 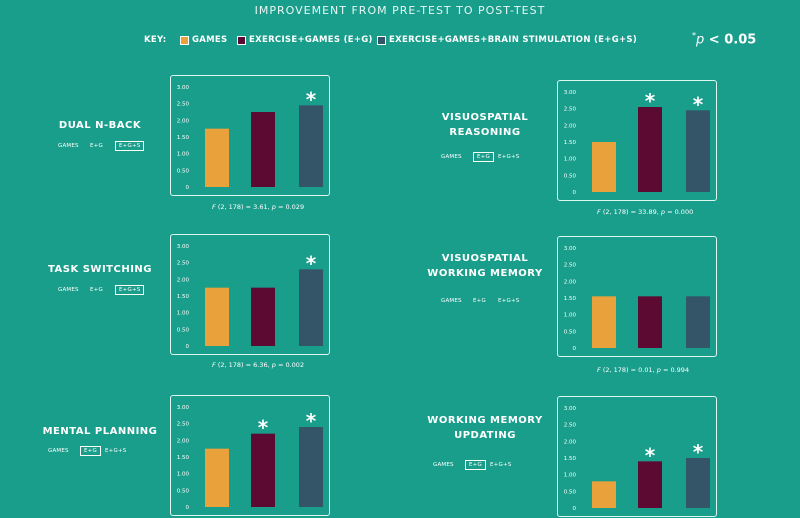 I want to click on significance-note: *p < 0.05, so click(x=724, y=39).